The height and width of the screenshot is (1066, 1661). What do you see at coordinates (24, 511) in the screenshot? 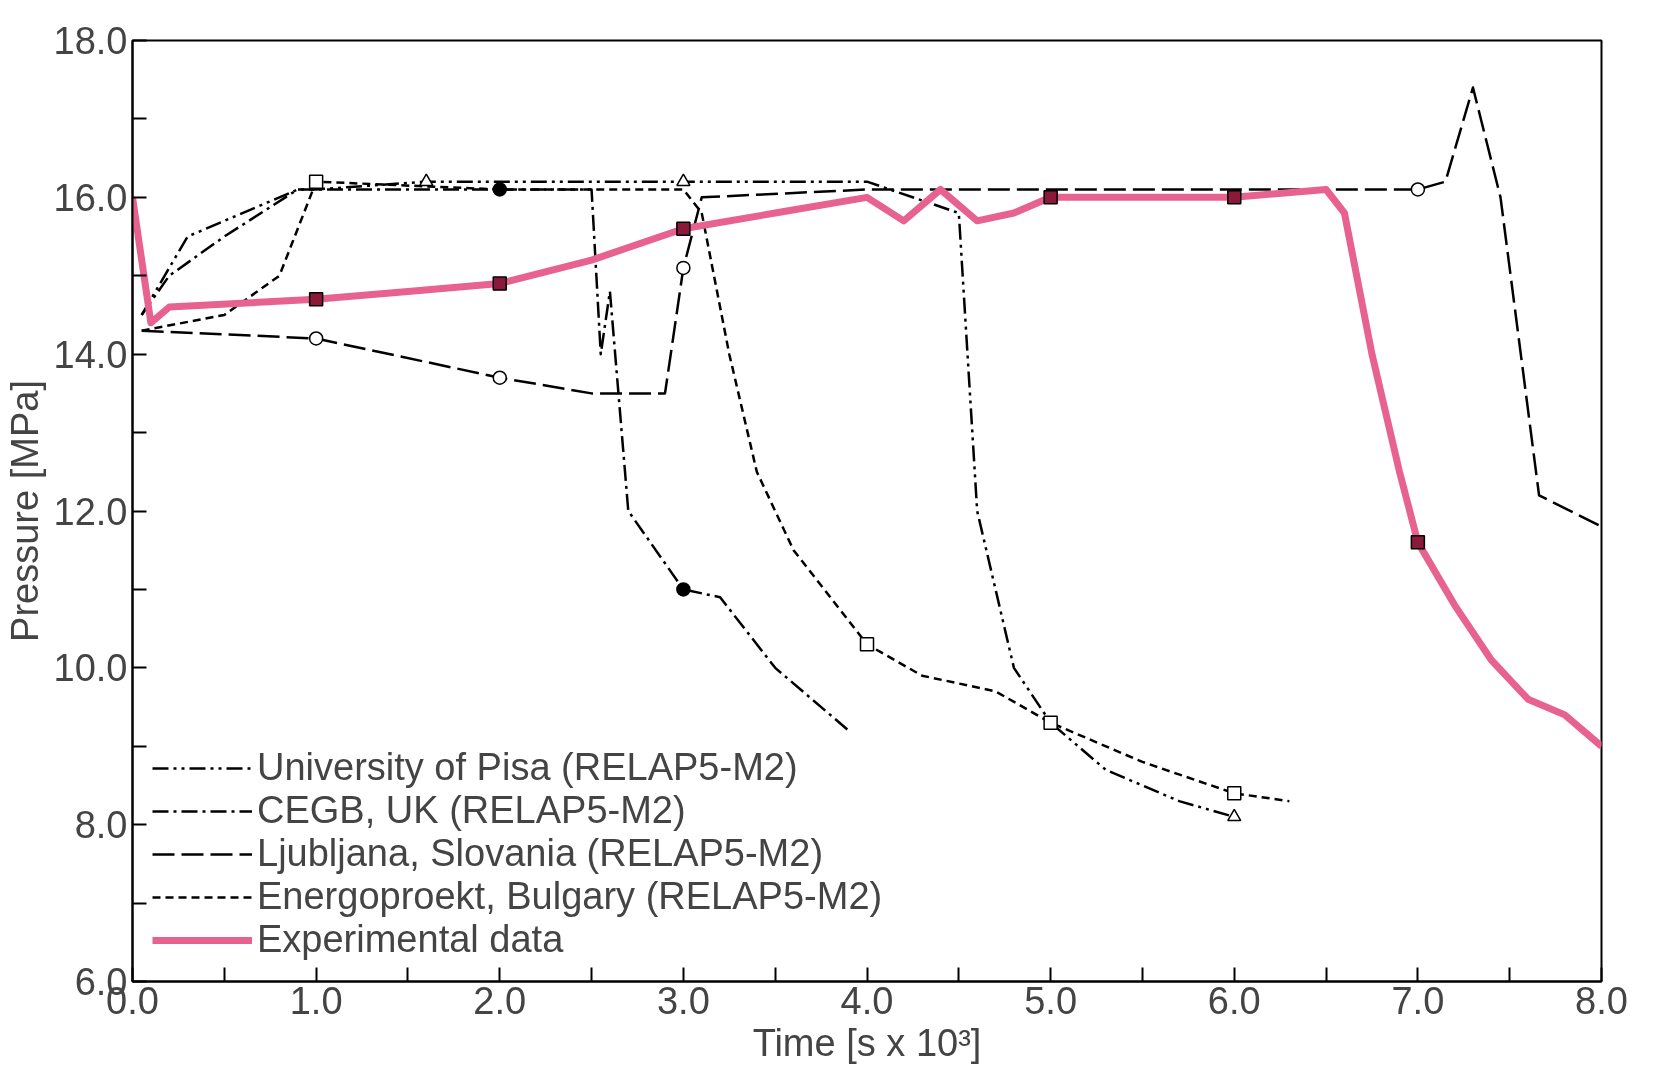
I see `y-axis-title: Pressure [MPa]` at bounding box center [24, 511].